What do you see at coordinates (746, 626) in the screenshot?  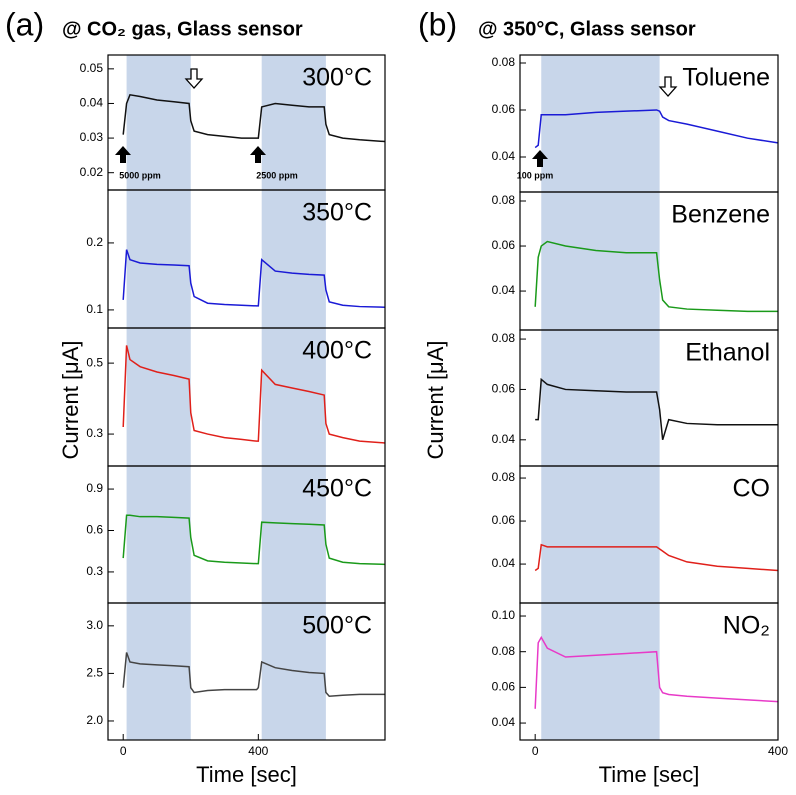 I see `subplot-label: NO₂` at bounding box center [746, 626].